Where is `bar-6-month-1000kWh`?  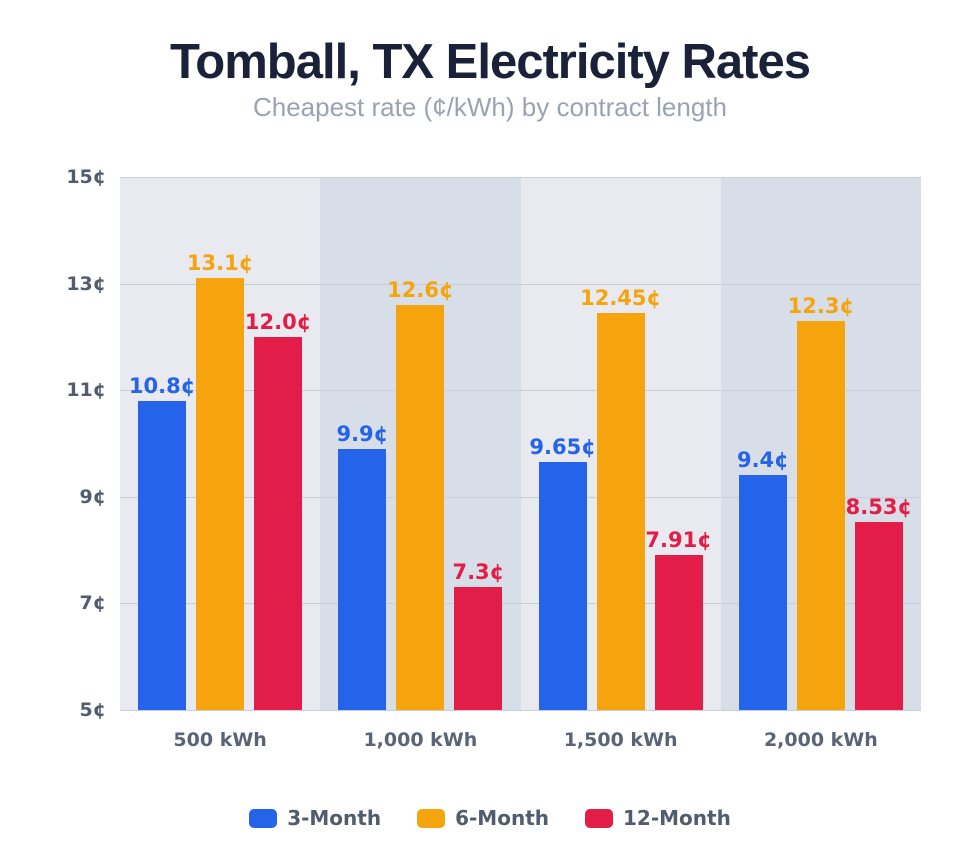
bar-6-month-1000kWh is located at coordinates (420, 507).